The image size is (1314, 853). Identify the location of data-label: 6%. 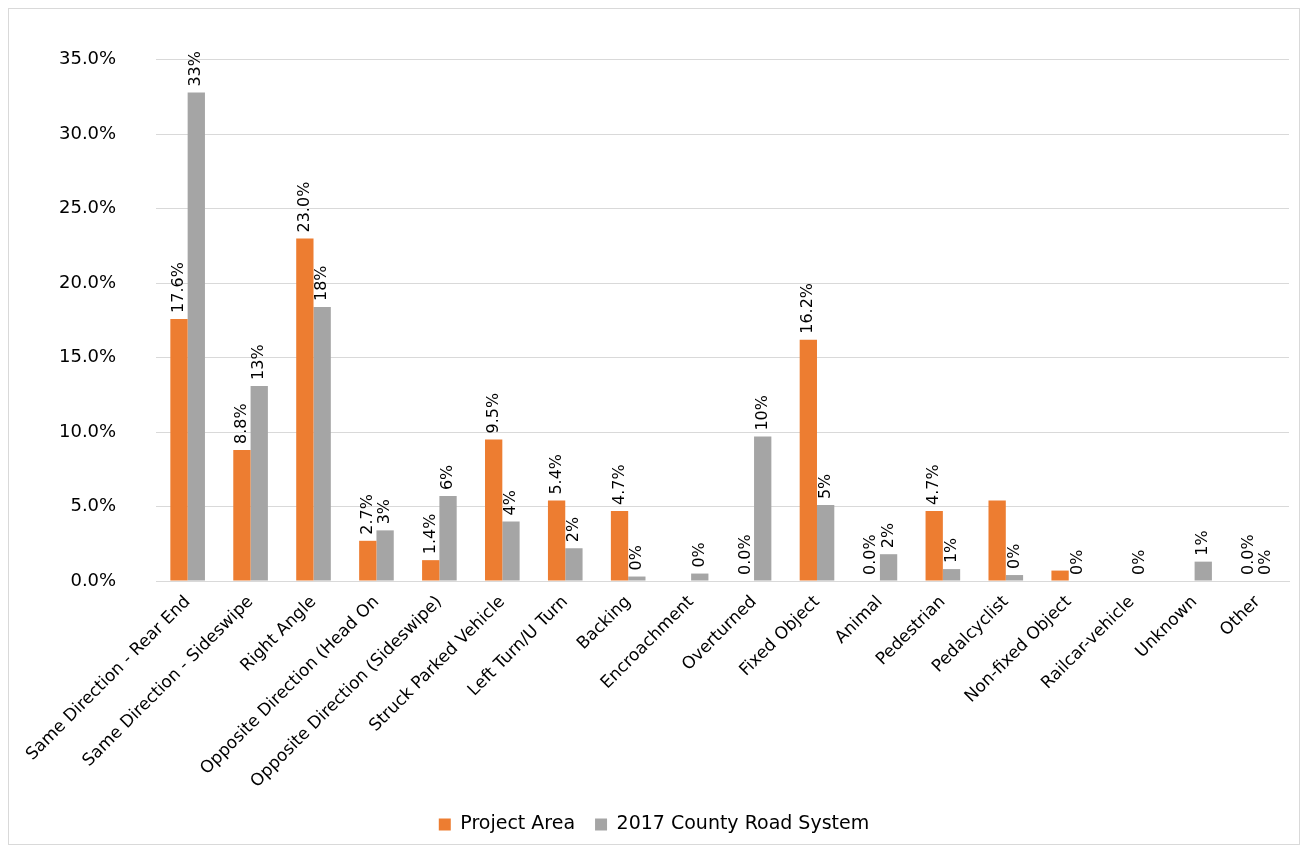
(447, 477).